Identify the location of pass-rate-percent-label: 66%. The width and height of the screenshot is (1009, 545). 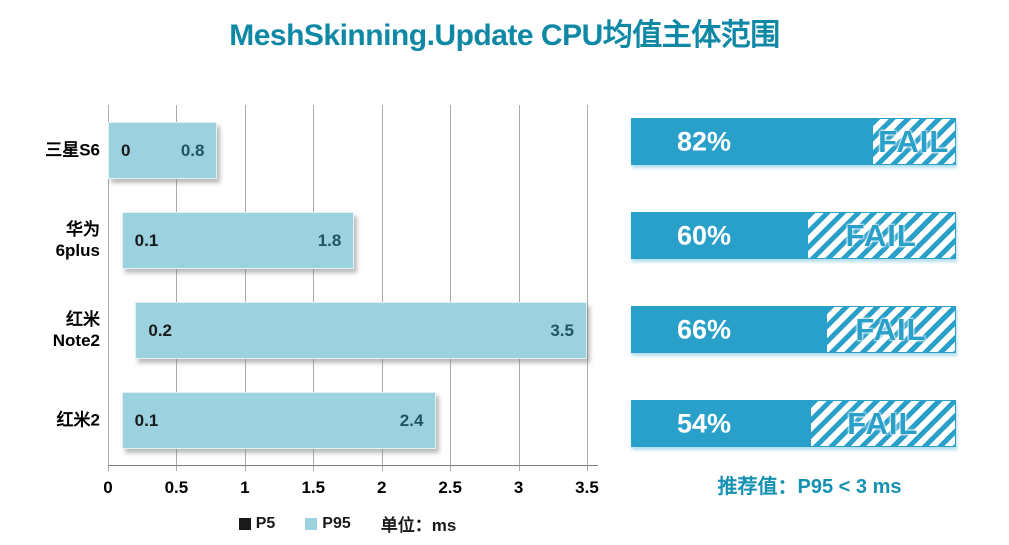
(704, 329).